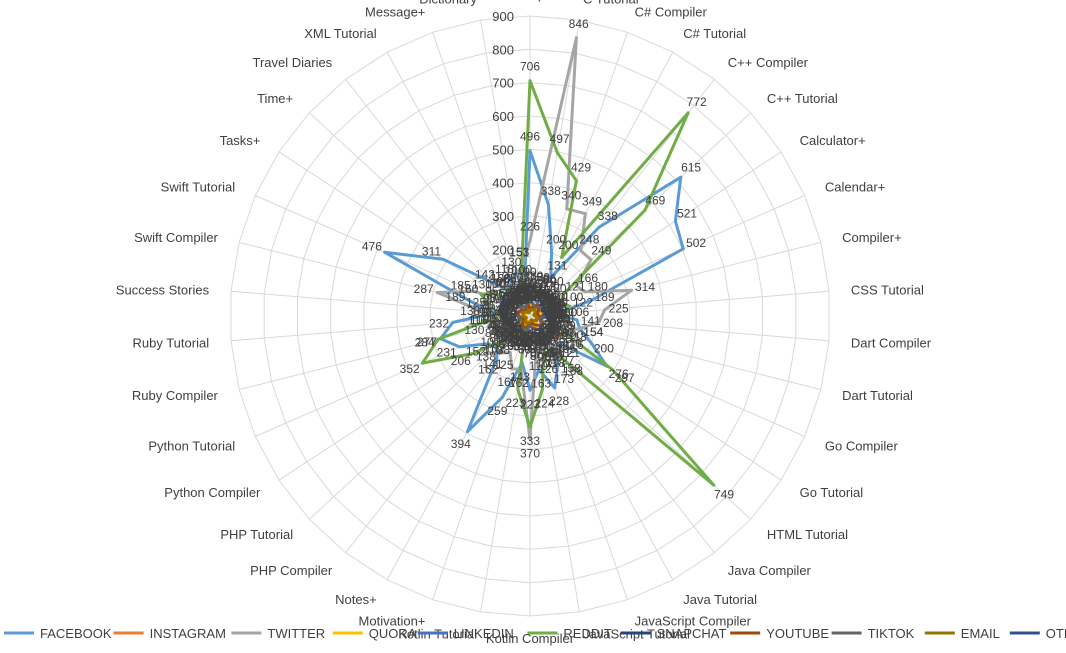  I want to click on data-label: 35, so click(555, 322).